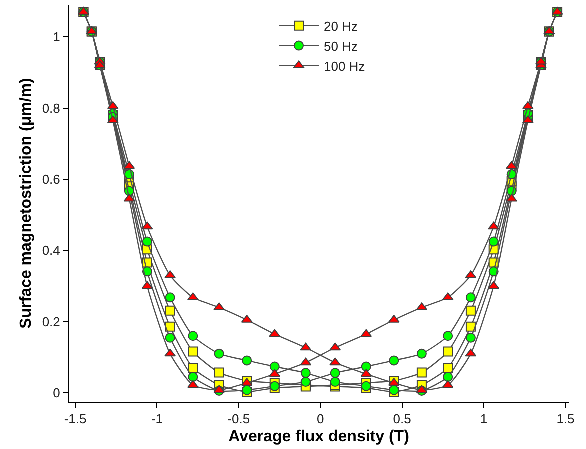  What do you see at coordinates (51, 250) in the screenshot?
I see `y-tick-label: 0.4` at bounding box center [51, 250].